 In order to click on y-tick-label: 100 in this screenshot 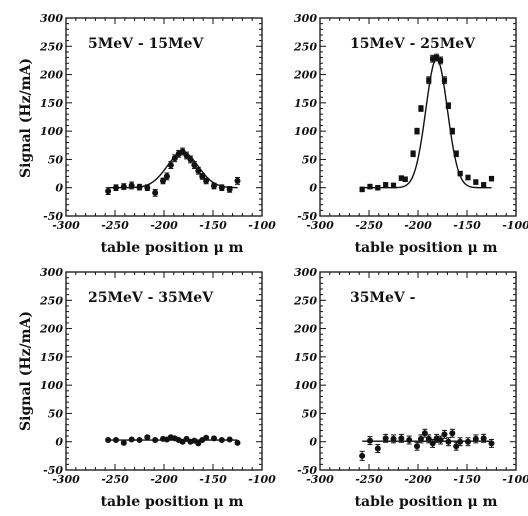, I will do `click(305, 385)`.